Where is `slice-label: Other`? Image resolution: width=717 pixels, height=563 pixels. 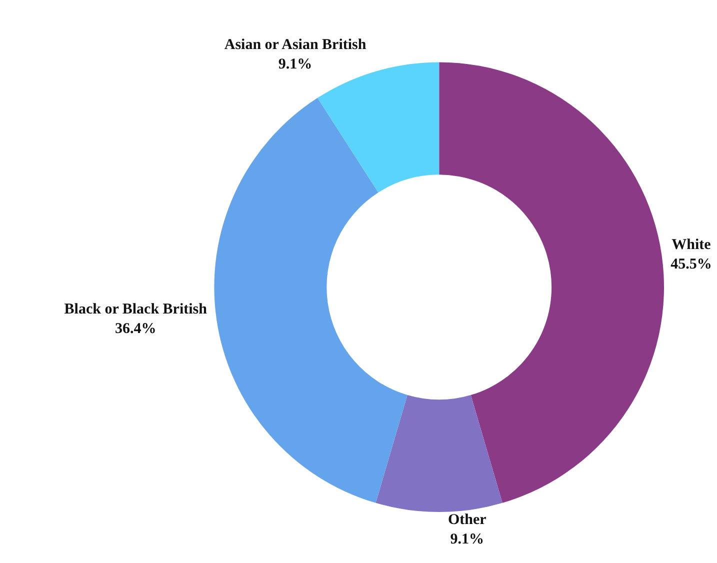 slice-label: Other is located at coordinates (467, 520).